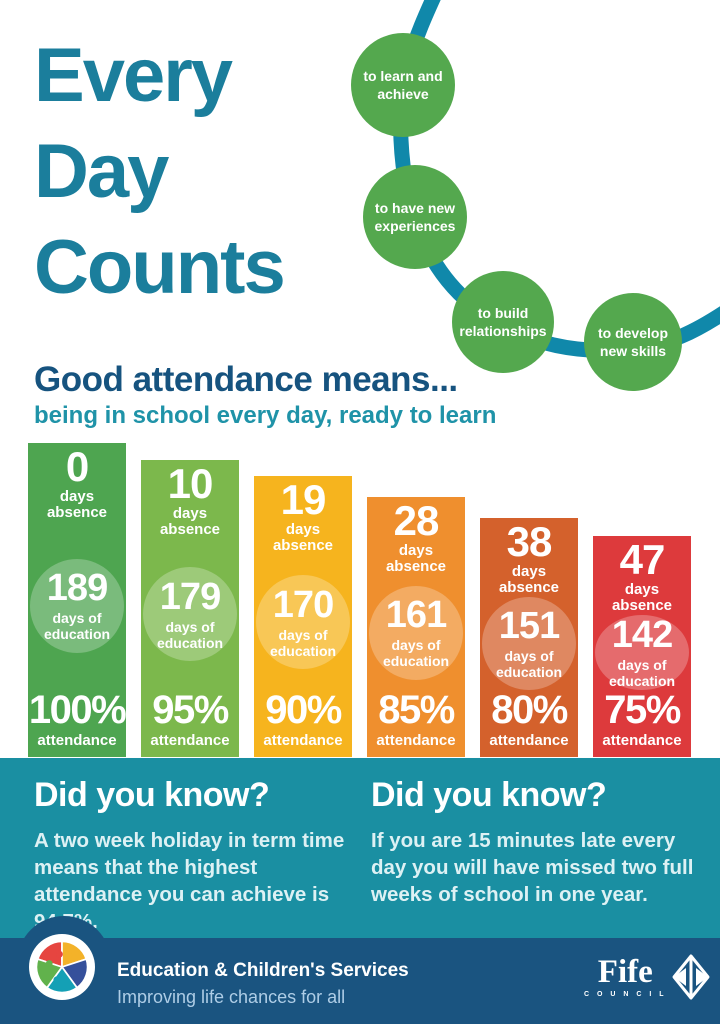 The image size is (720, 1024). Describe the element at coordinates (231, 996) in the screenshot. I see `service-tagline: Improving life chances for all` at that location.